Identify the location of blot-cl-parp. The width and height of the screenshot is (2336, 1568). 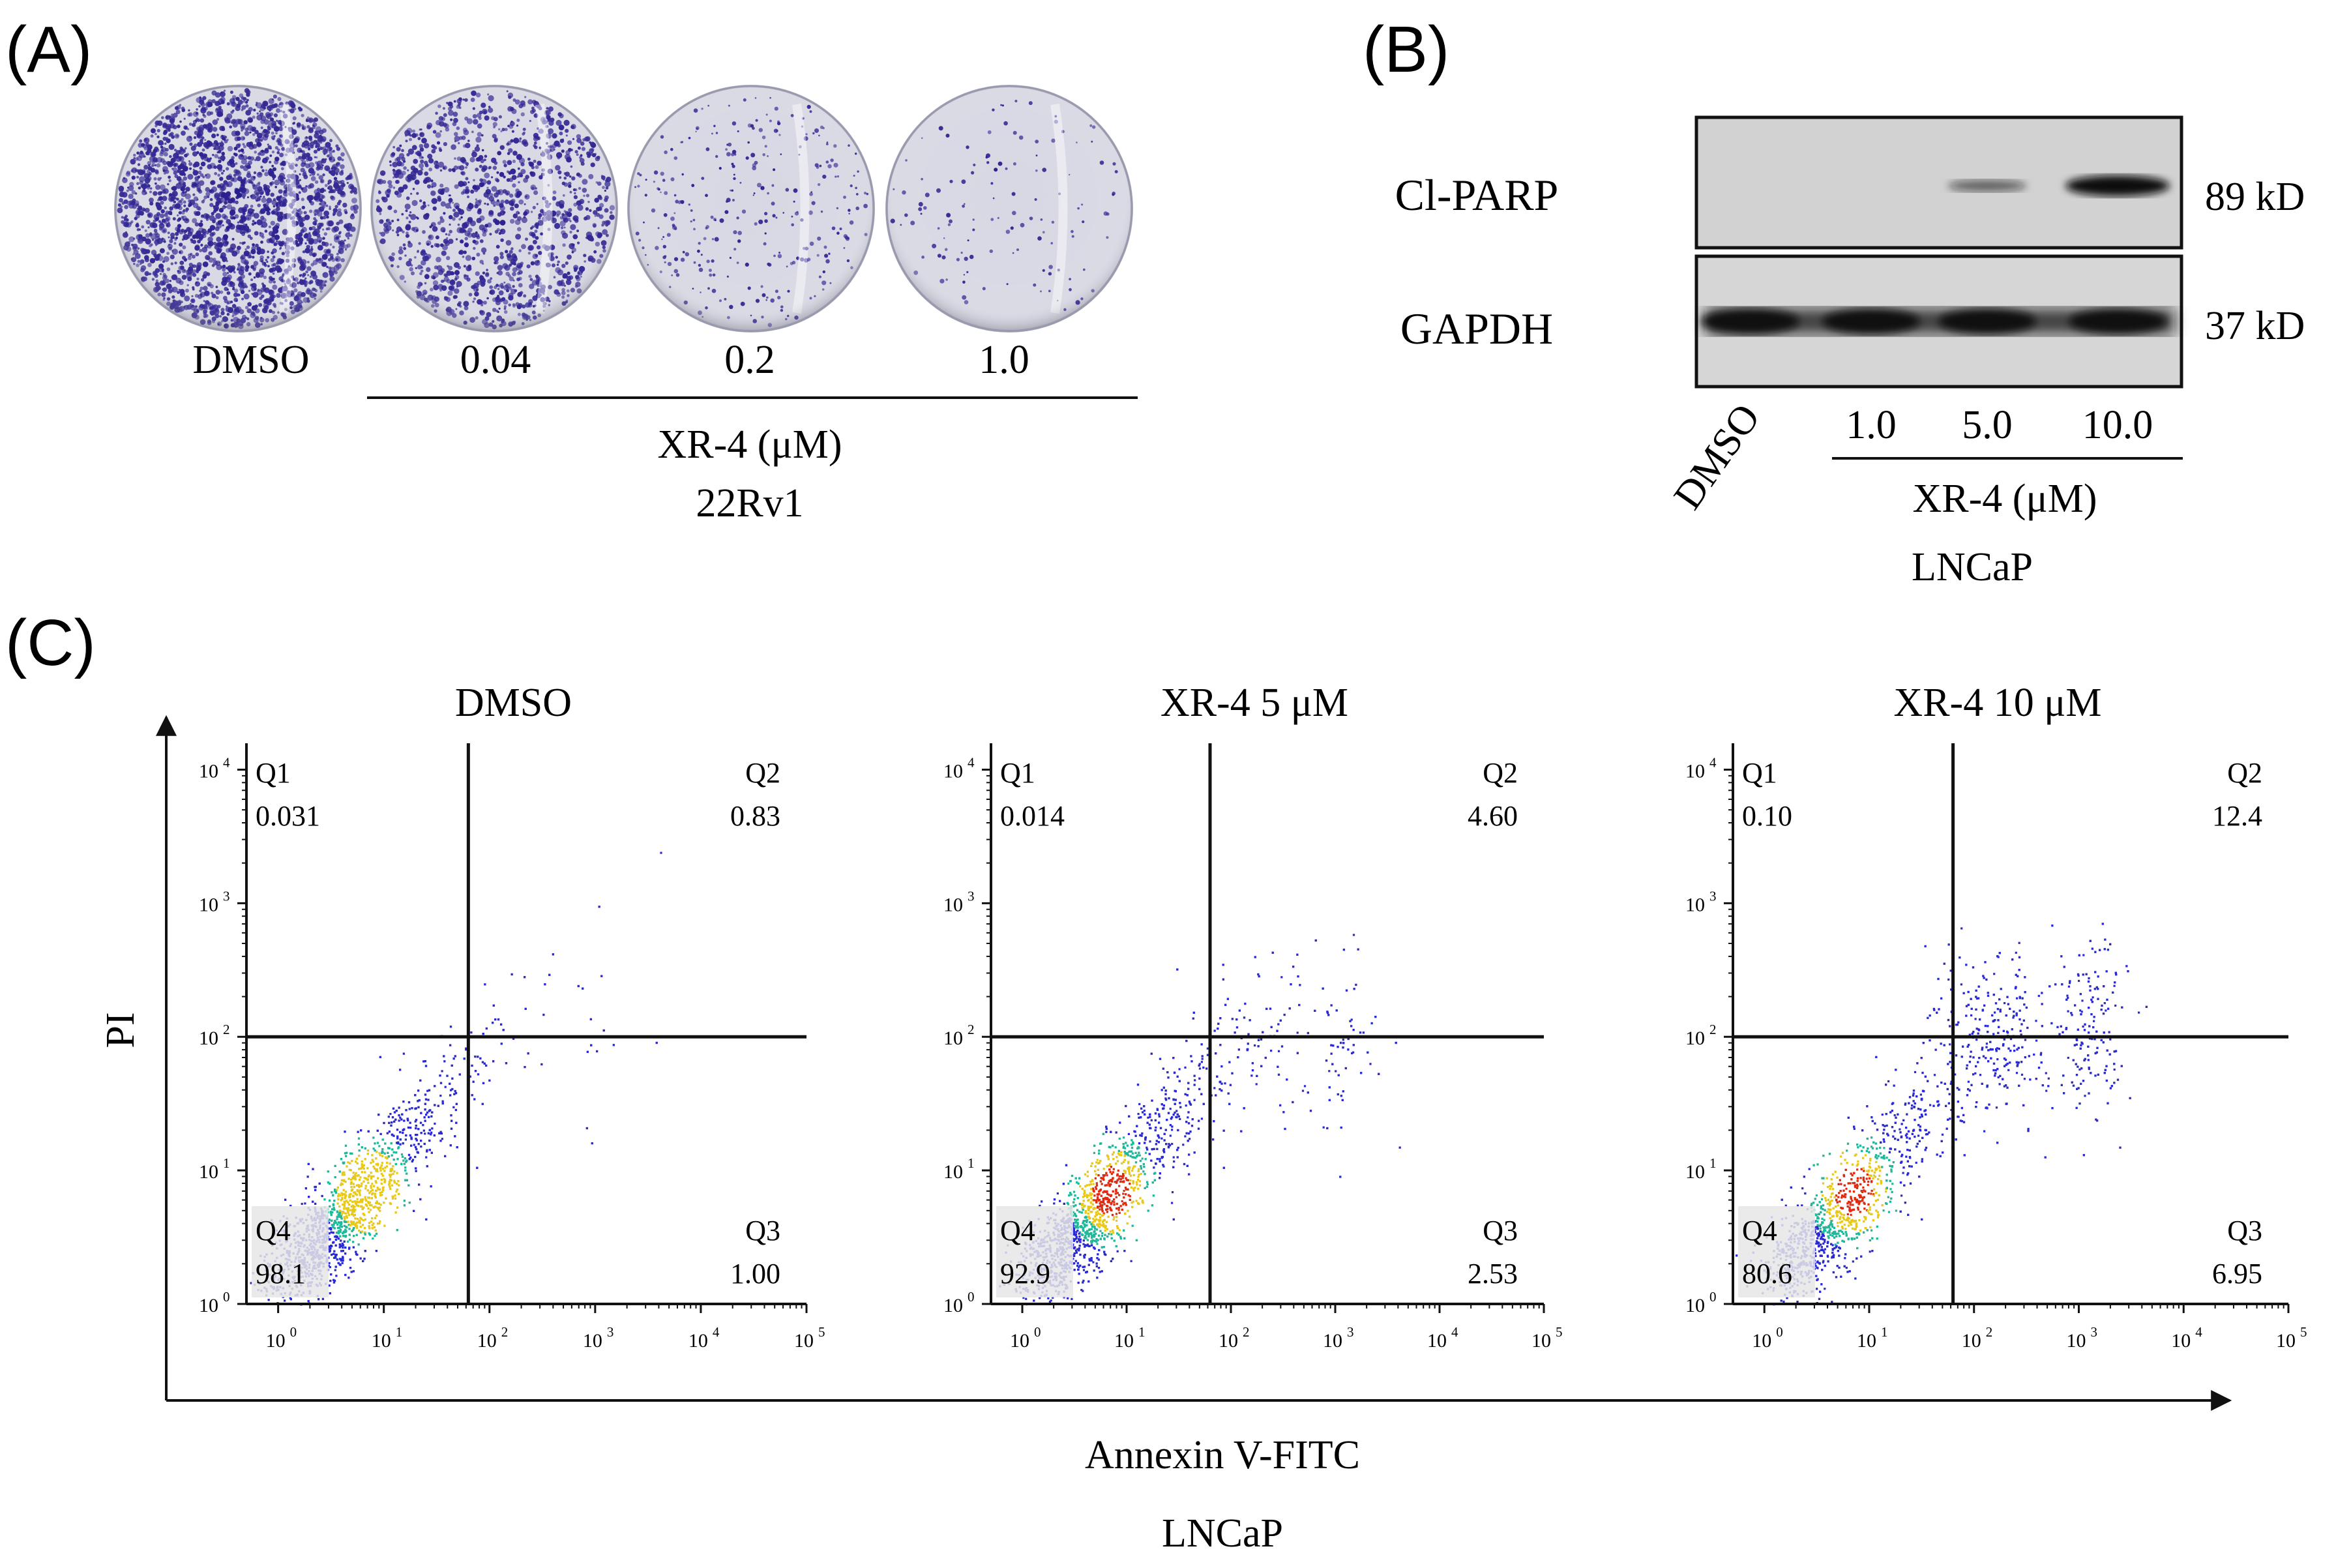
(1938, 183).